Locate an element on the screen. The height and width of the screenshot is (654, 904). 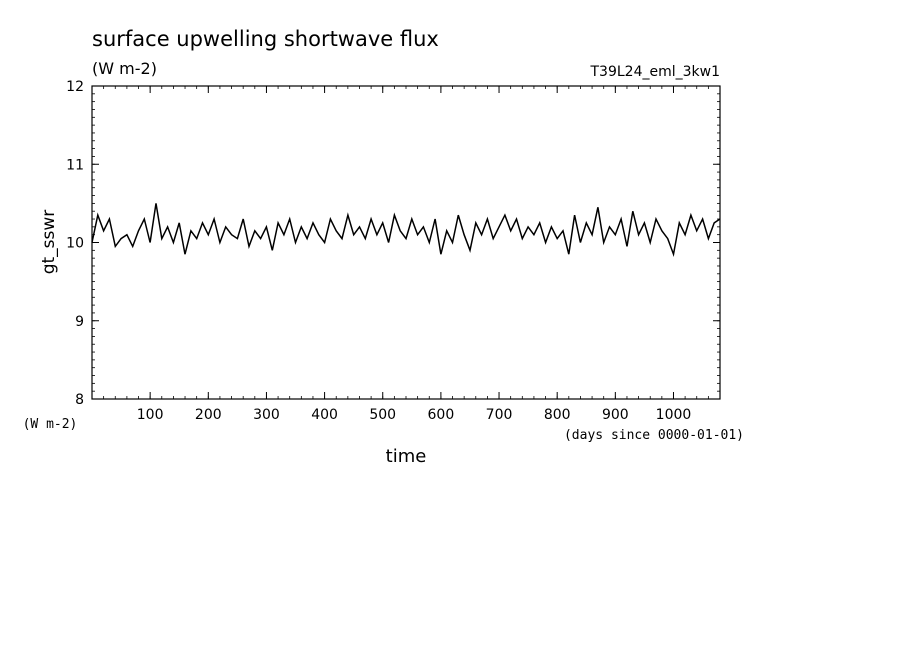
chart-subtitle: (W m-2) is located at coordinates (124, 68).